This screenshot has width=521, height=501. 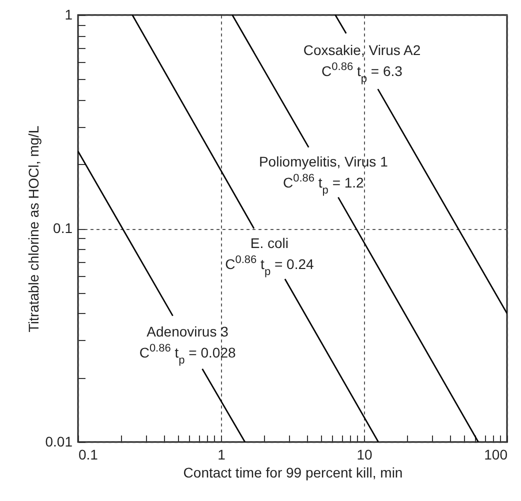 What do you see at coordinates (496, 454) in the screenshot?
I see `x-tick-label: 100` at bounding box center [496, 454].